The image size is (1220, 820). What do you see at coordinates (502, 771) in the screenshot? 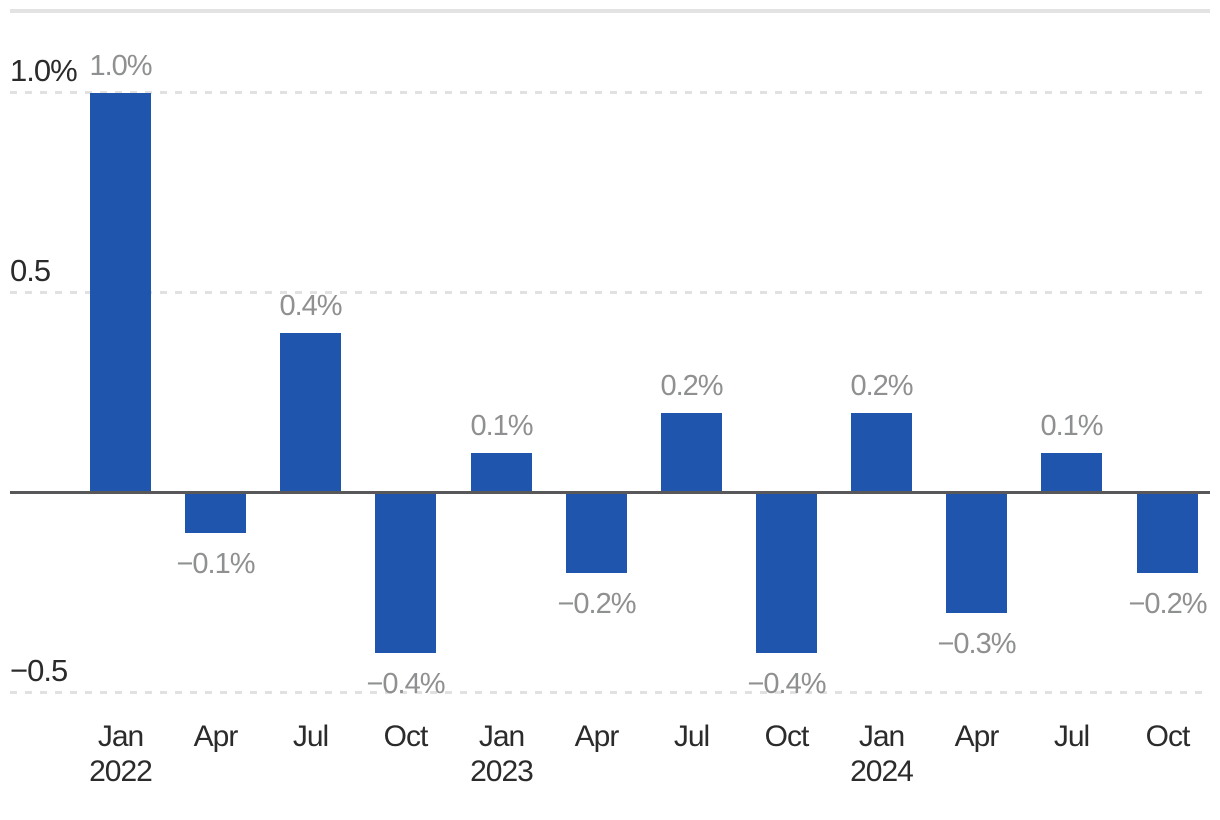
I see `x-tick-year: 2023` at bounding box center [502, 771].